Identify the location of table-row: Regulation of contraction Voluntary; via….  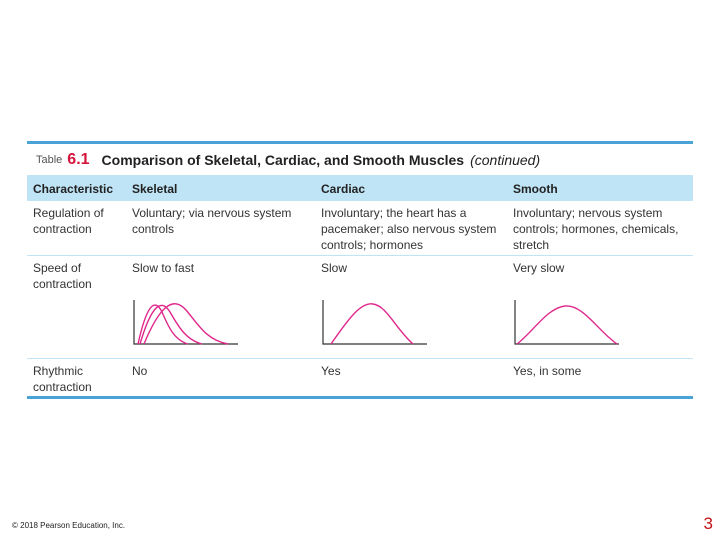
(360, 228).